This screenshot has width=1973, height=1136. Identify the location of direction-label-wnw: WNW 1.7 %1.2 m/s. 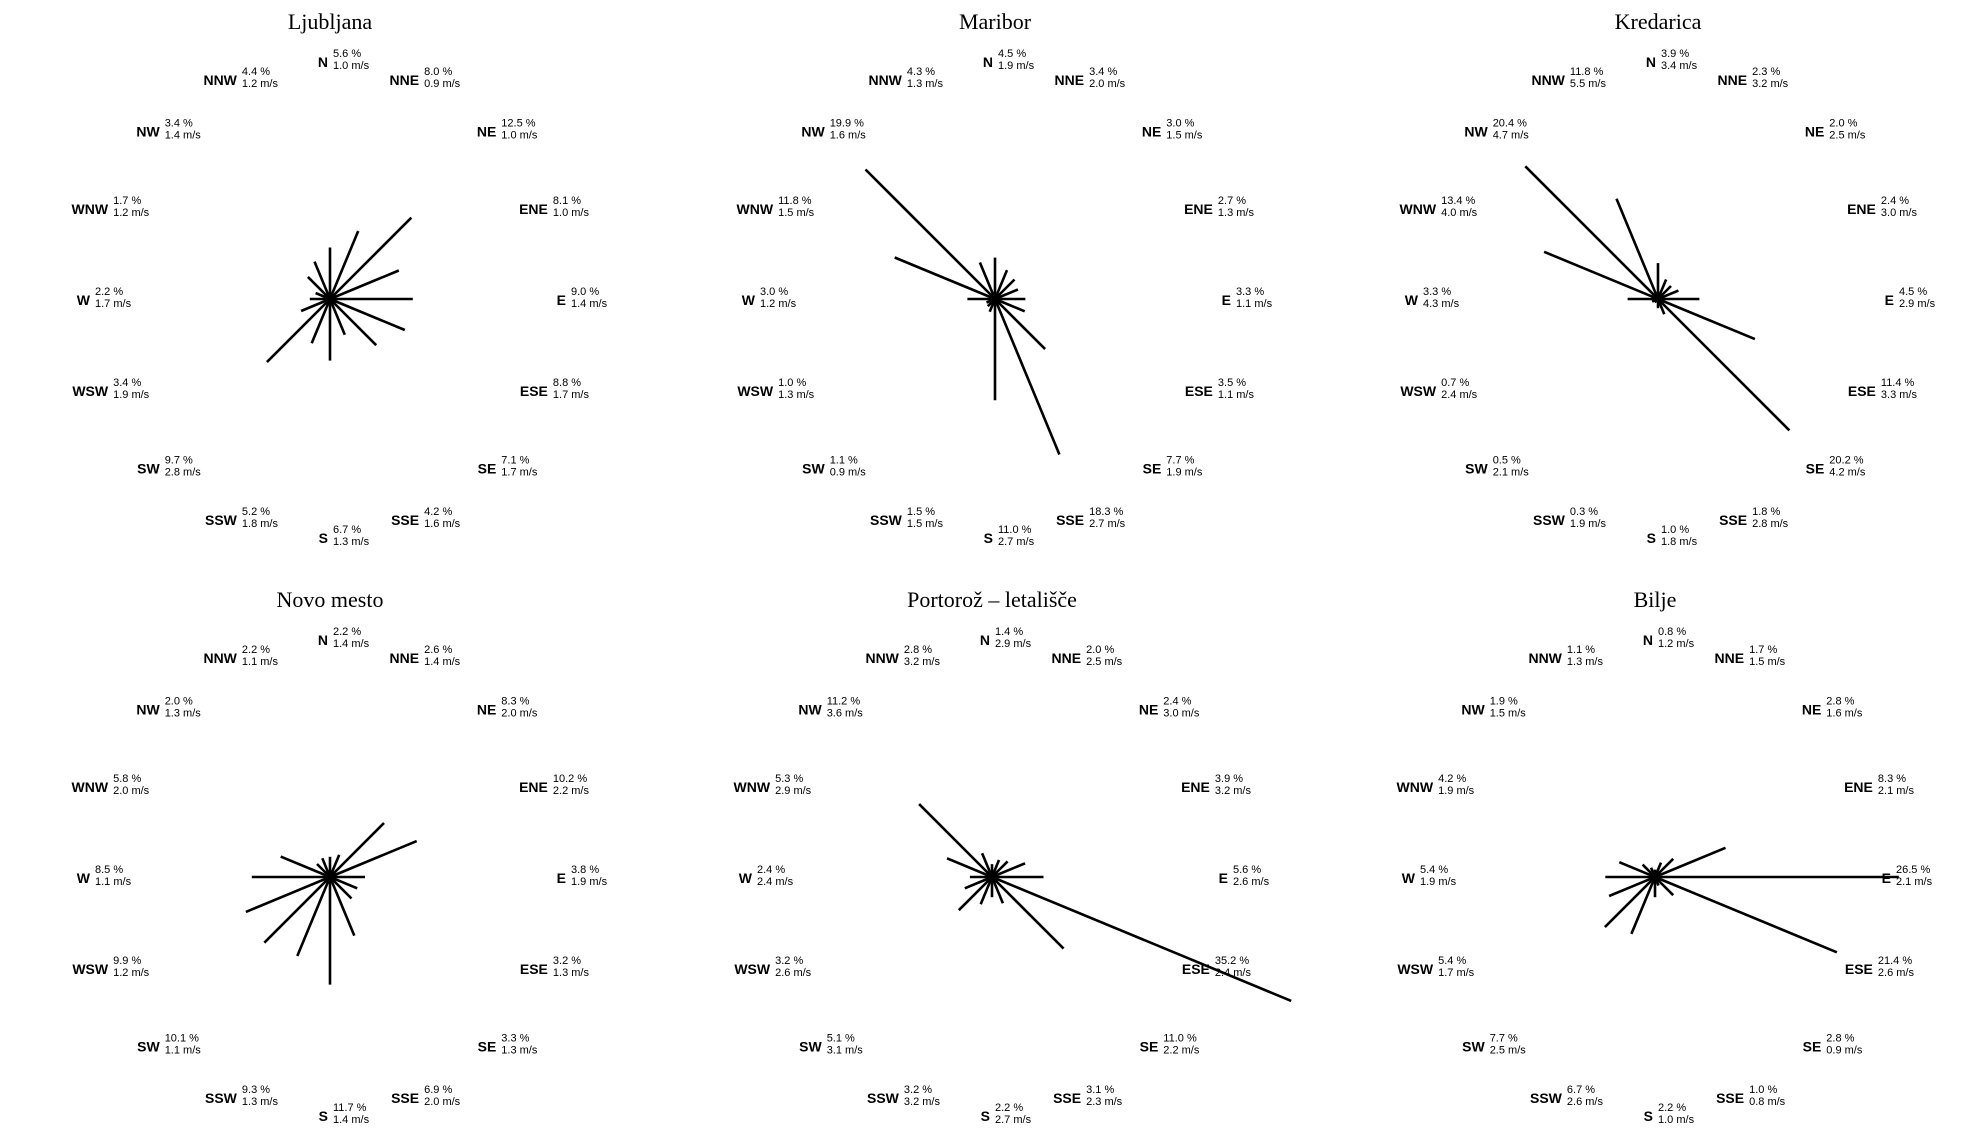
(111, 207).